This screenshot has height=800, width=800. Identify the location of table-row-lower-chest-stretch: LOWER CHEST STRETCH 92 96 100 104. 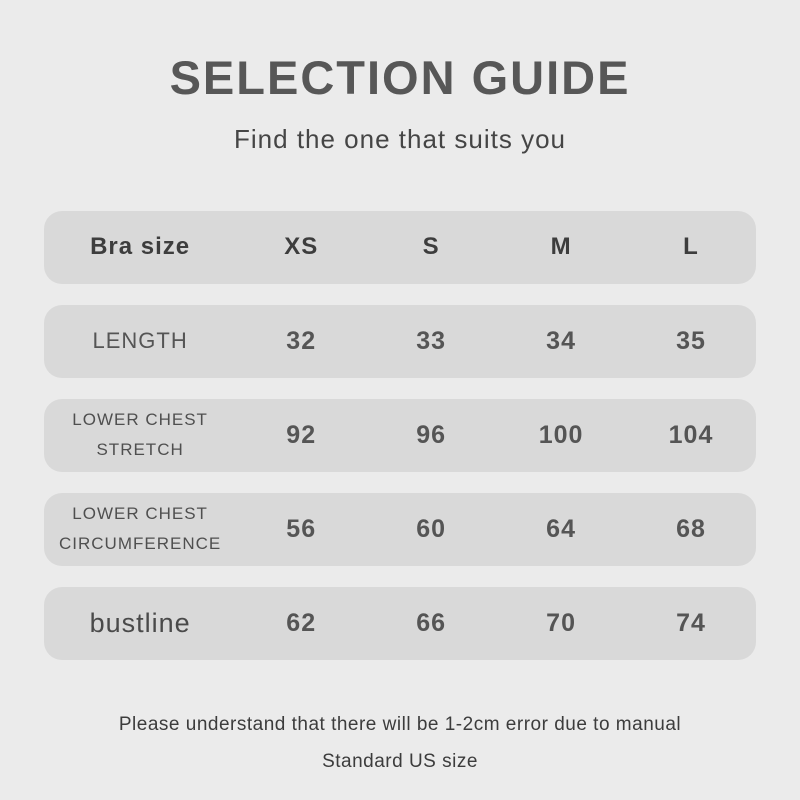
(400, 435).